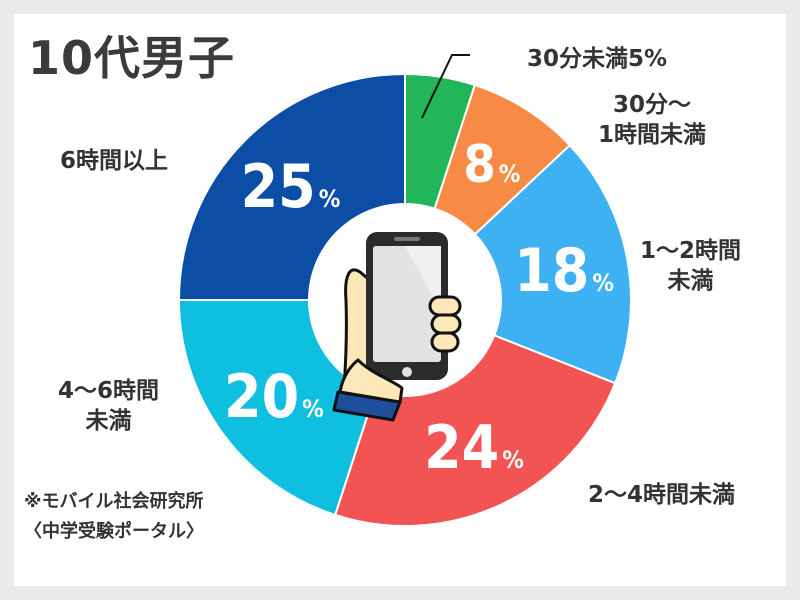 The height and width of the screenshot is (600, 800). Describe the element at coordinates (114, 531) in the screenshot. I see `source-line2: 〈中学受験ポータル〉` at that location.